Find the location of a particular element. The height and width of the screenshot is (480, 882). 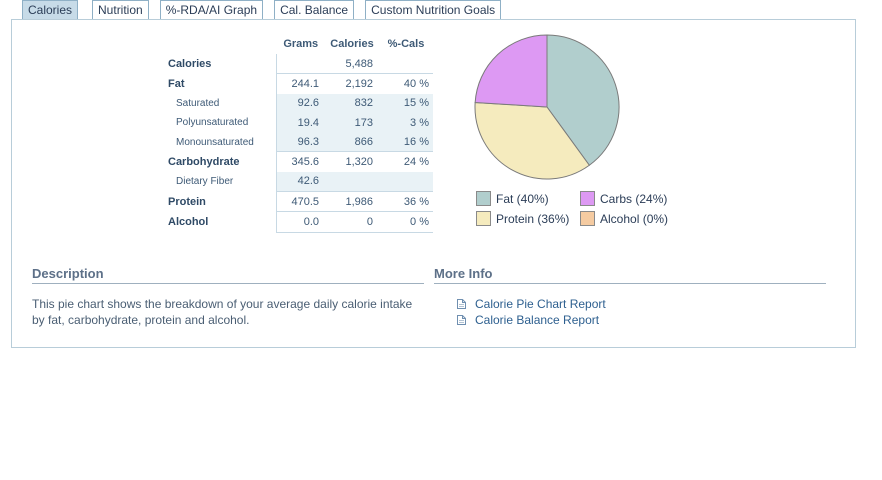

tab-cal-balance: Cal. Balance is located at coordinates (314, 9).